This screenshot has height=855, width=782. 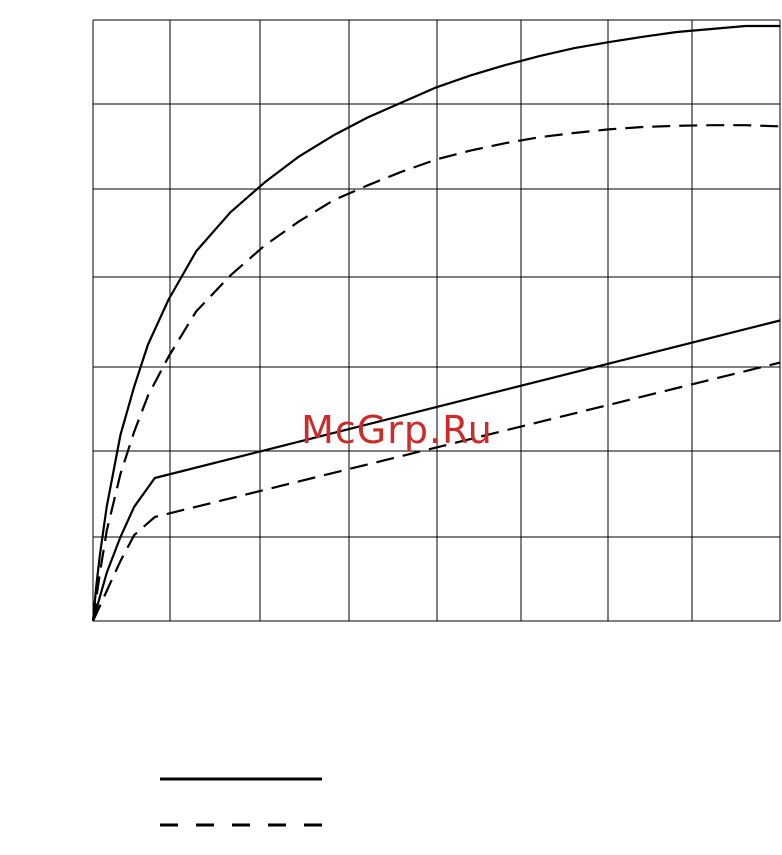 What do you see at coordinates (241, 802) in the screenshot?
I see `legend` at bounding box center [241, 802].